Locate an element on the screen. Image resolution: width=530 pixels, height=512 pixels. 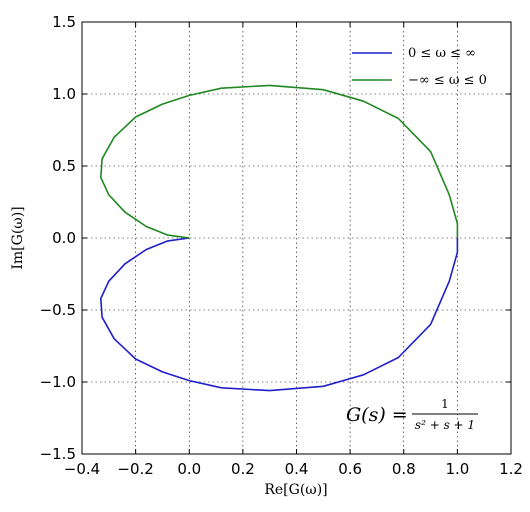
x-tick-label: −0.2 is located at coordinates (135, 469).